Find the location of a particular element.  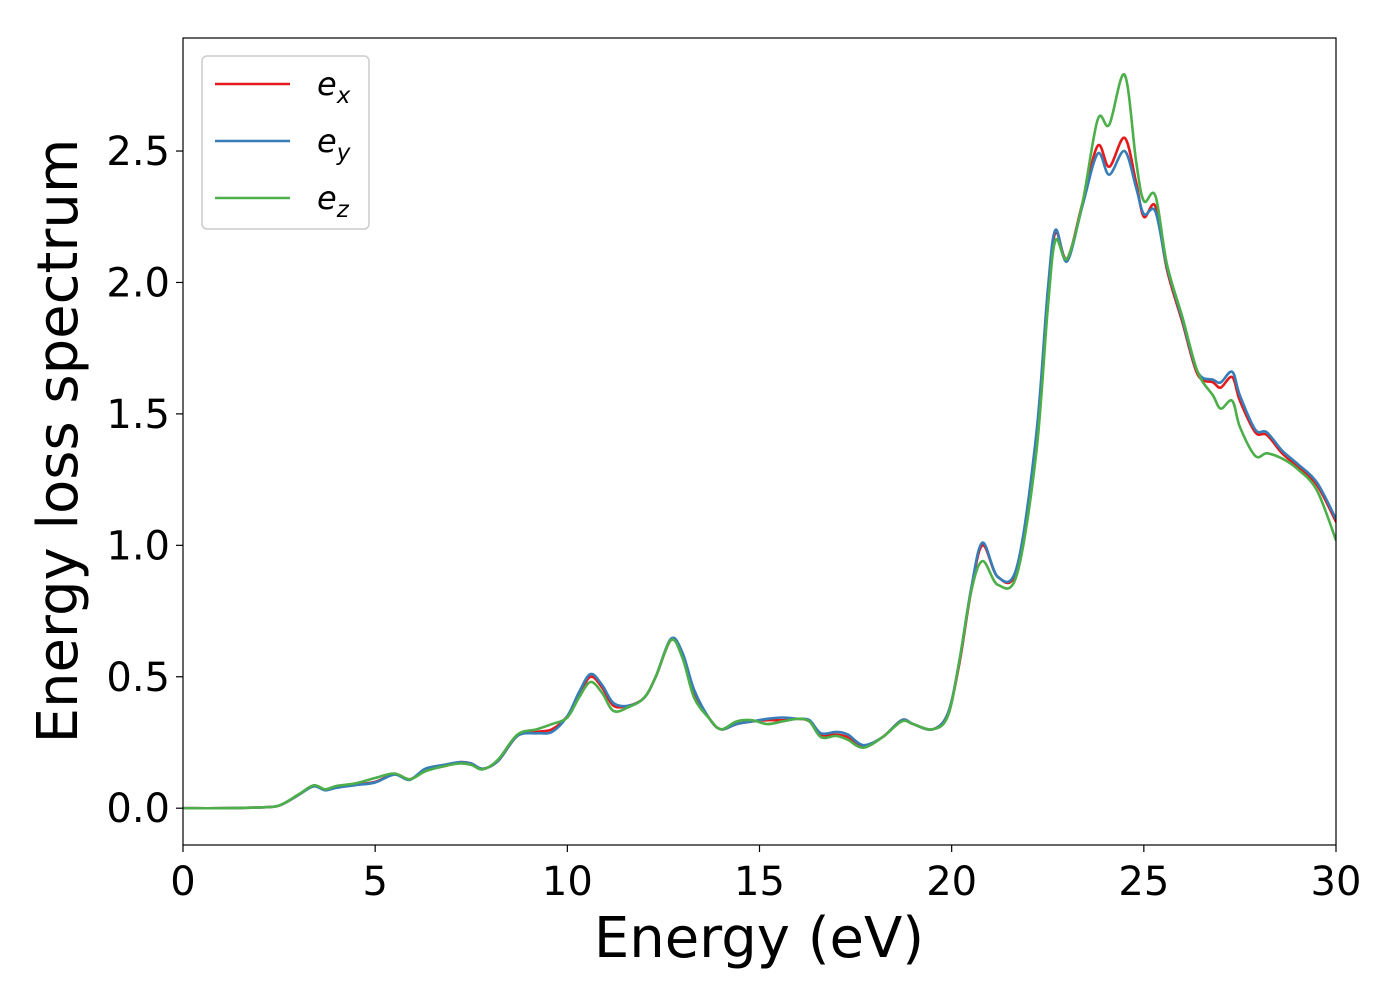

y-tick-label: 0.5 is located at coordinates (138, 678).